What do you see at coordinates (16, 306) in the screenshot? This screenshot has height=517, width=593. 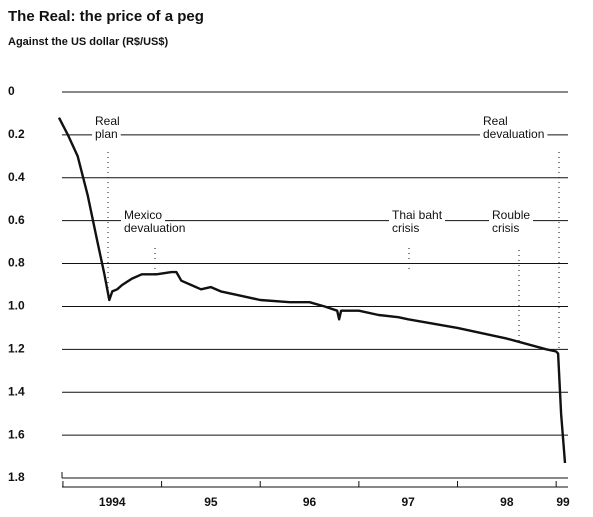 I see `y-tick-label: 1.0` at bounding box center [16, 306].